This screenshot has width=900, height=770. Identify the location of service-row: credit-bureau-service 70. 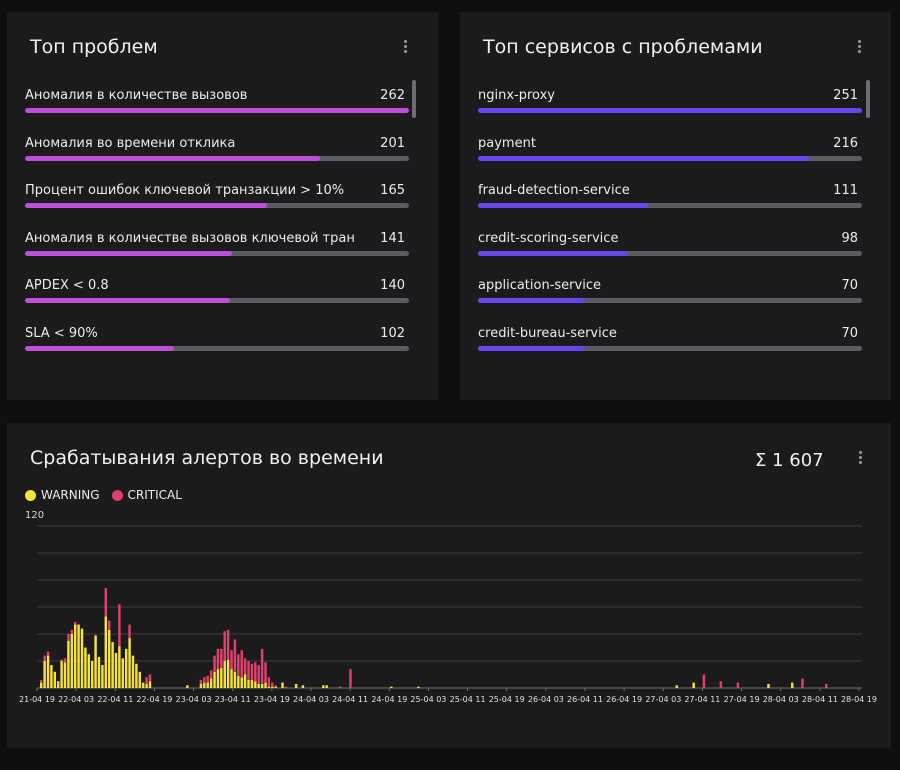
(670, 346).